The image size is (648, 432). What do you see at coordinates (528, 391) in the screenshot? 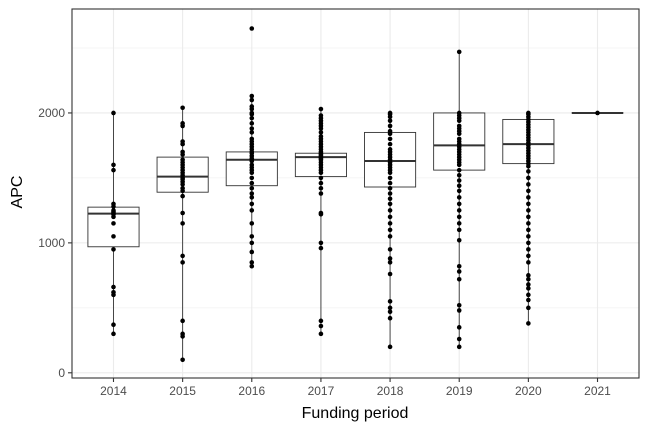
I see `x-tick-label: 2020` at bounding box center [528, 391].